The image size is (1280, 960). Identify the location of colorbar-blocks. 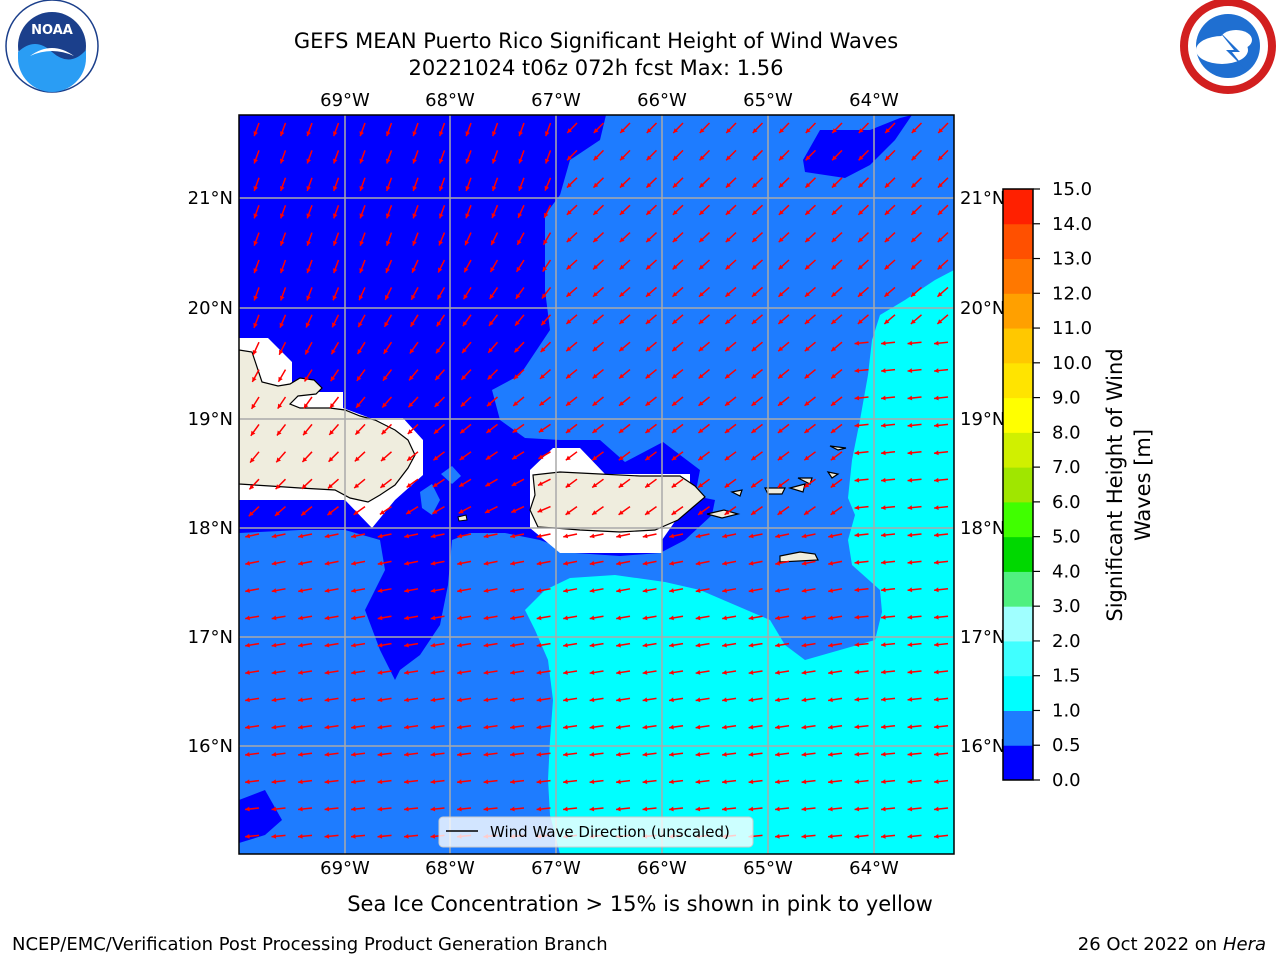
(1018, 485).